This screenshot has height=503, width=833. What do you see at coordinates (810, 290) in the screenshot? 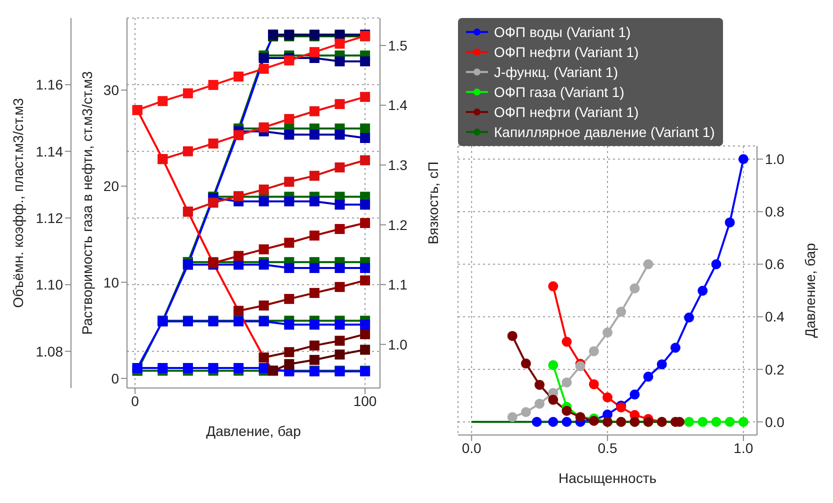
I see `y-axis-title: Давление, бар` at bounding box center [810, 290].